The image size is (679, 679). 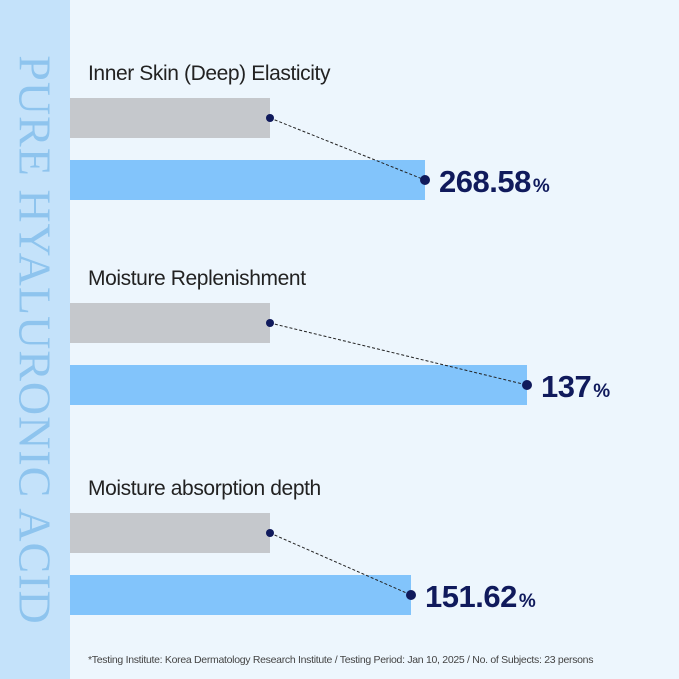 I want to click on value-number: 268.58, so click(x=485, y=181).